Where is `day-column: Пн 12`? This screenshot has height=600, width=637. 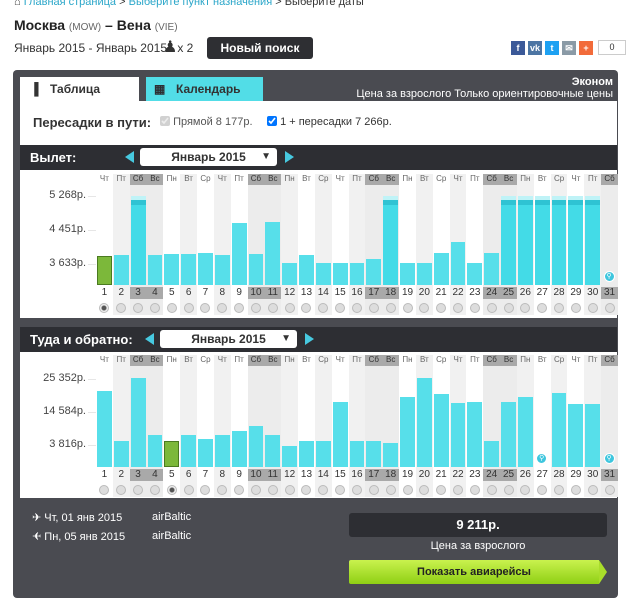 day-column: Пн 12 is located at coordinates (290, 426).